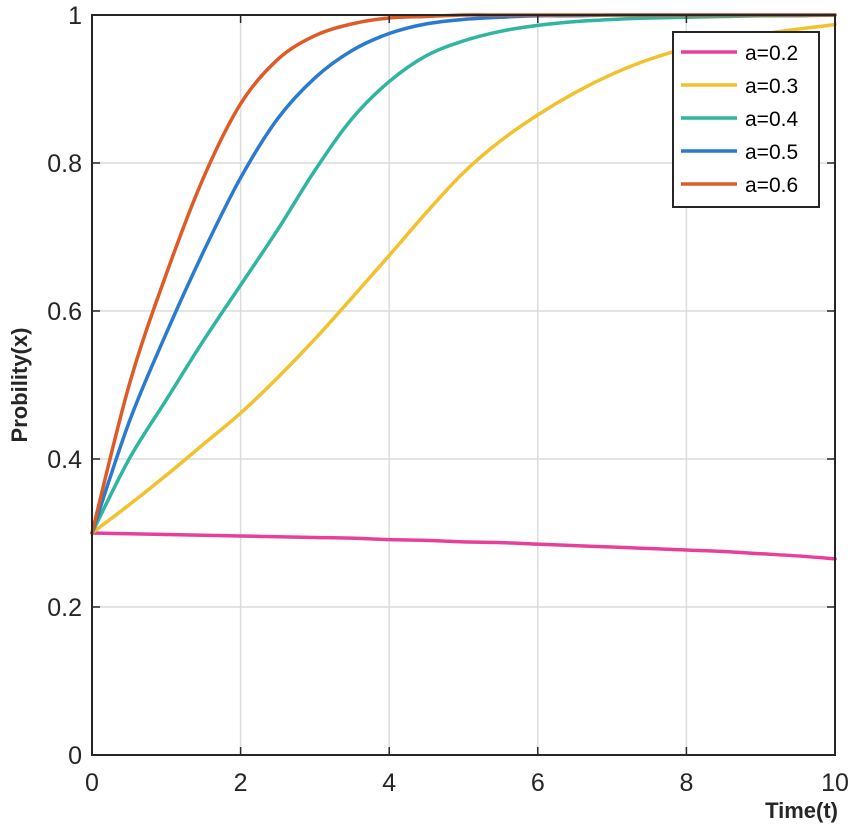 The height and width of the screenshot is (830, 856). Describe the element at coordinates (835, 783) in the screenshot. I see `x-tick-label: 10` at that location.